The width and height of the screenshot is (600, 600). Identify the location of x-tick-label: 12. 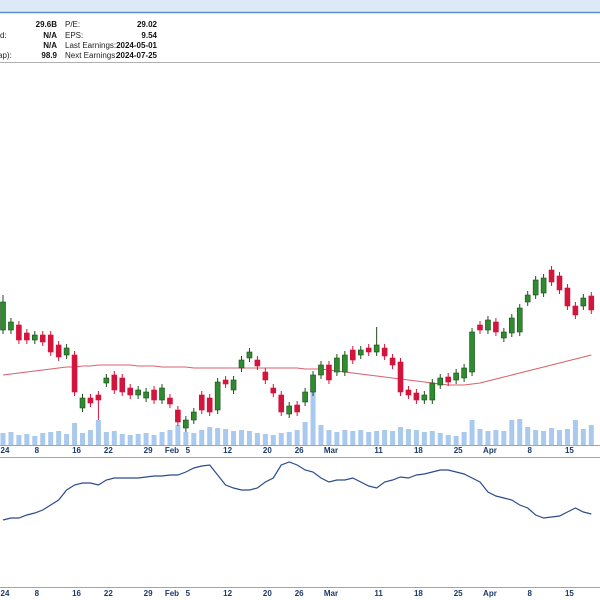
(227, 593).